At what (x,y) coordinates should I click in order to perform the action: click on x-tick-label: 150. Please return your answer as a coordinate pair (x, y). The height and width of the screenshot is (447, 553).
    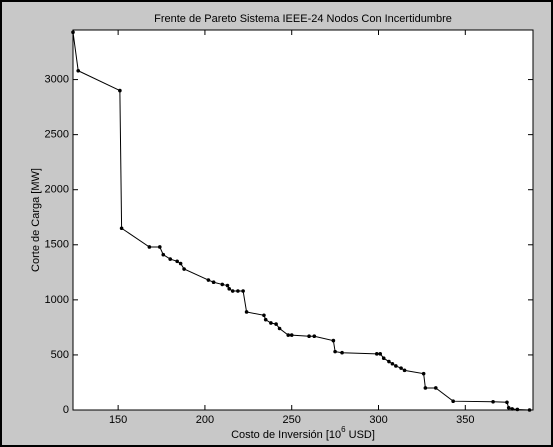
    Looking at the image, I should click on (118, 420).